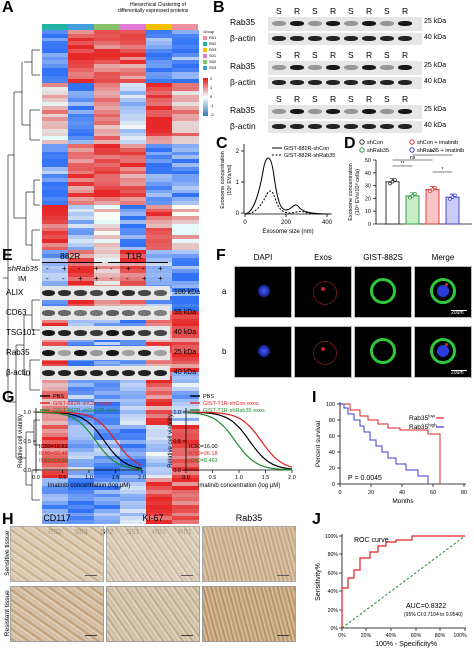 The image size is (474, 648). I want to click on sign-im: -, so click(111, 278).